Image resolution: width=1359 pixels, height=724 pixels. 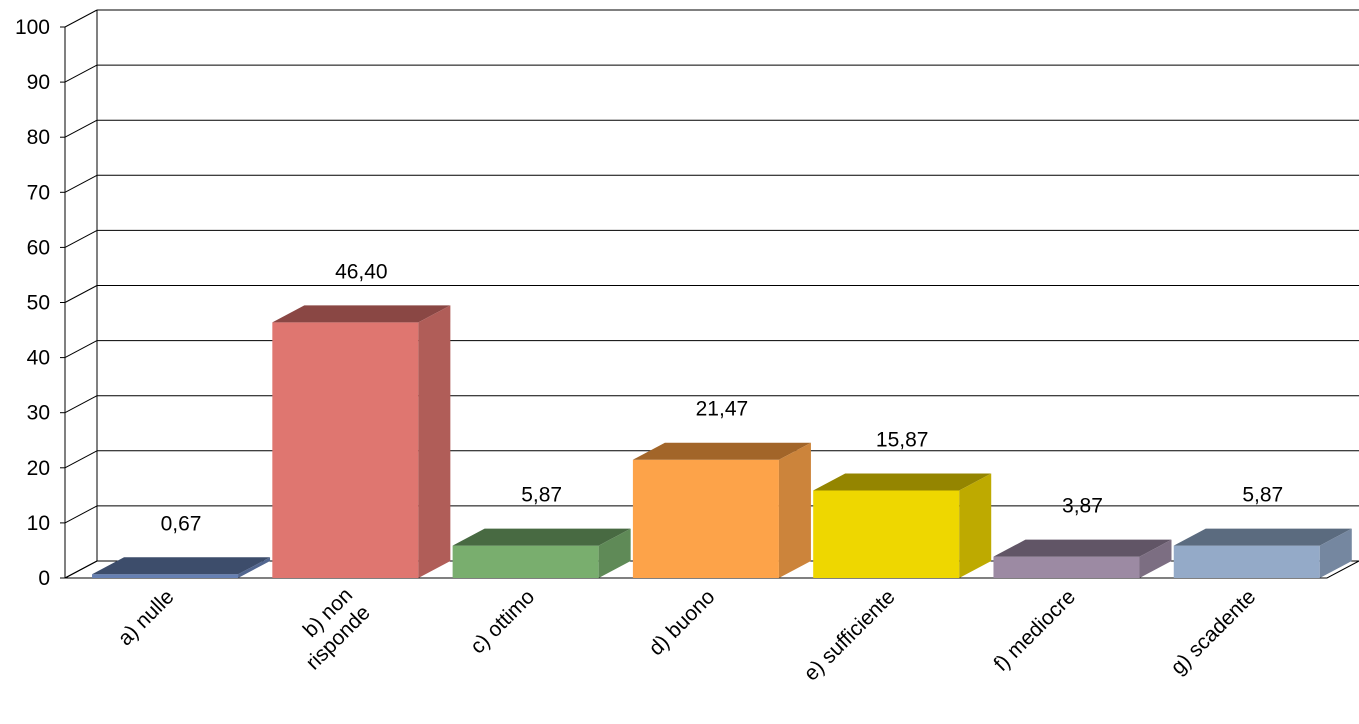 What do you see at coordinates (38, 523) in the screenshot?
I see `y-tick-label: 10` at bounding box center [38, 523].